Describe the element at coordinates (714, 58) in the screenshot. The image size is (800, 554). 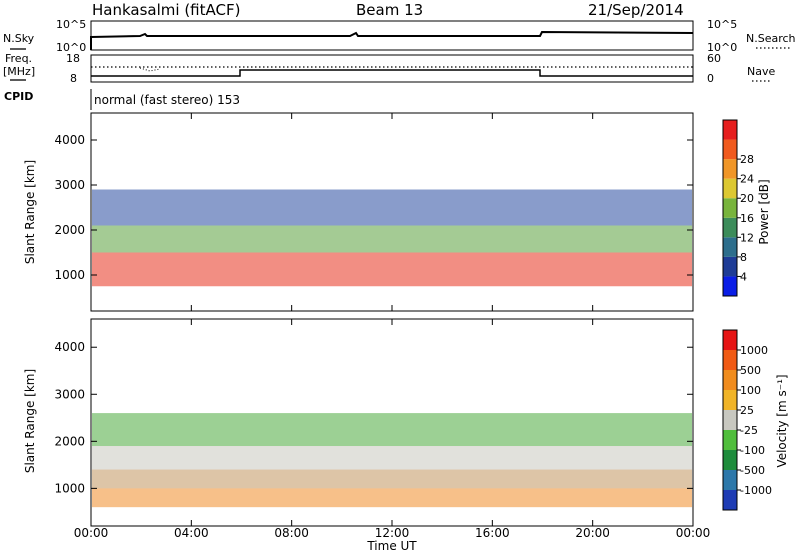
I see `nave-tick-top: 60` at that location.